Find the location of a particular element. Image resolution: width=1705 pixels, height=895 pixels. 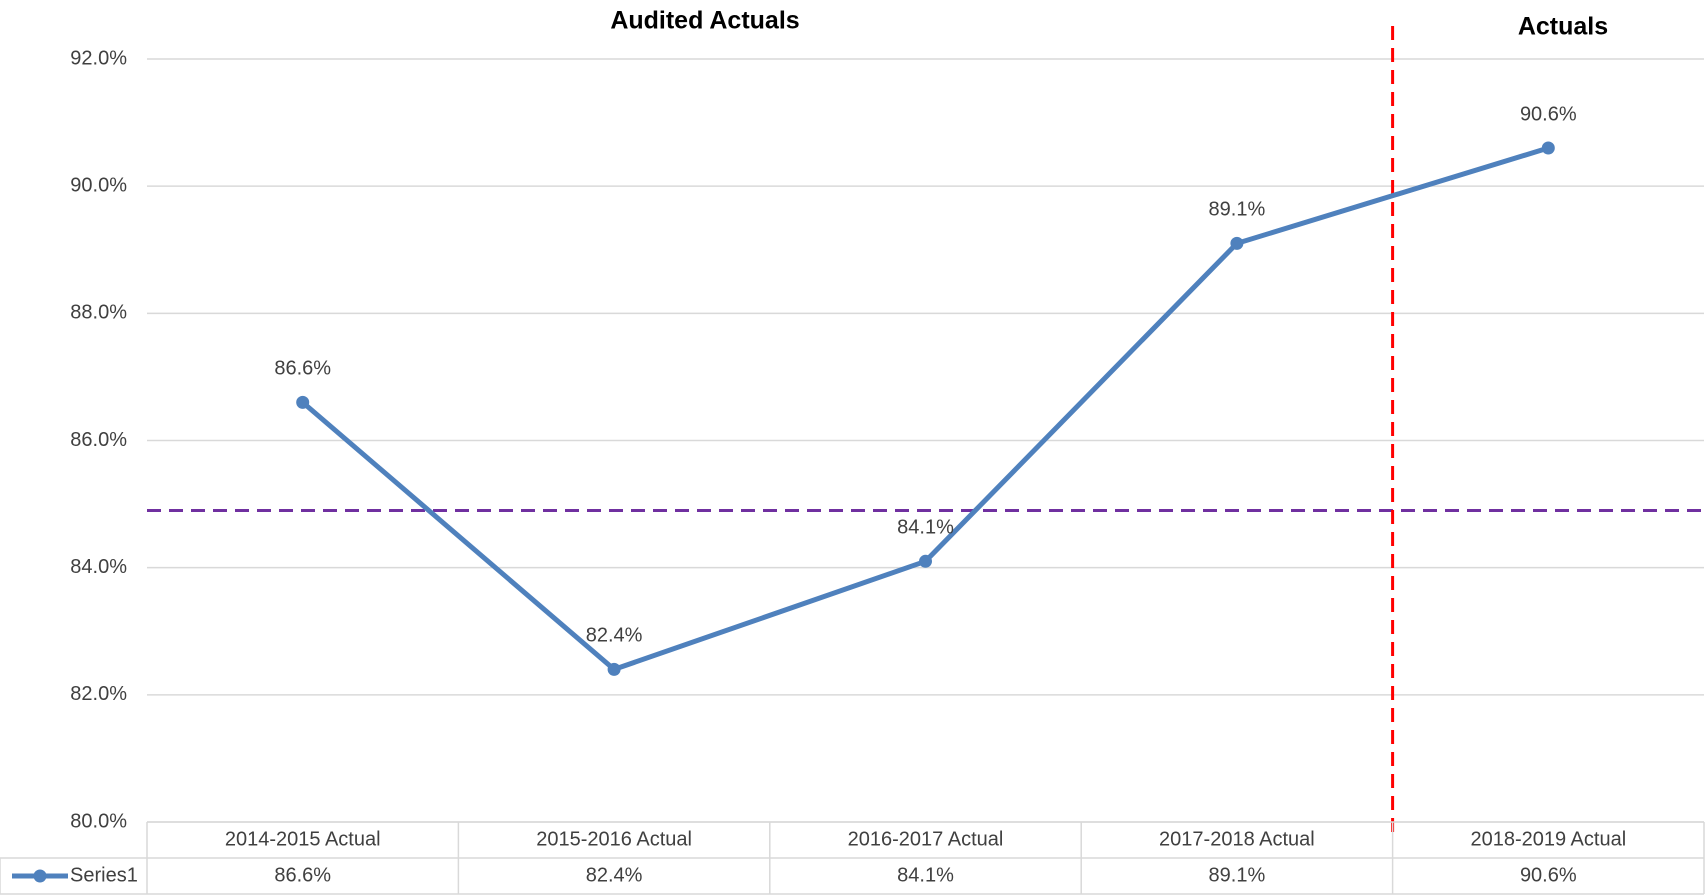

table-cell: 82.4% is located at coordinates (614, 875).